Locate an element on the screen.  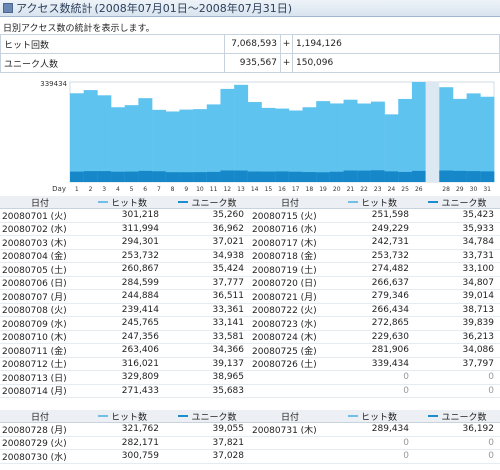
row-date: 20080716 (水) is located at coordinates (284, 230).